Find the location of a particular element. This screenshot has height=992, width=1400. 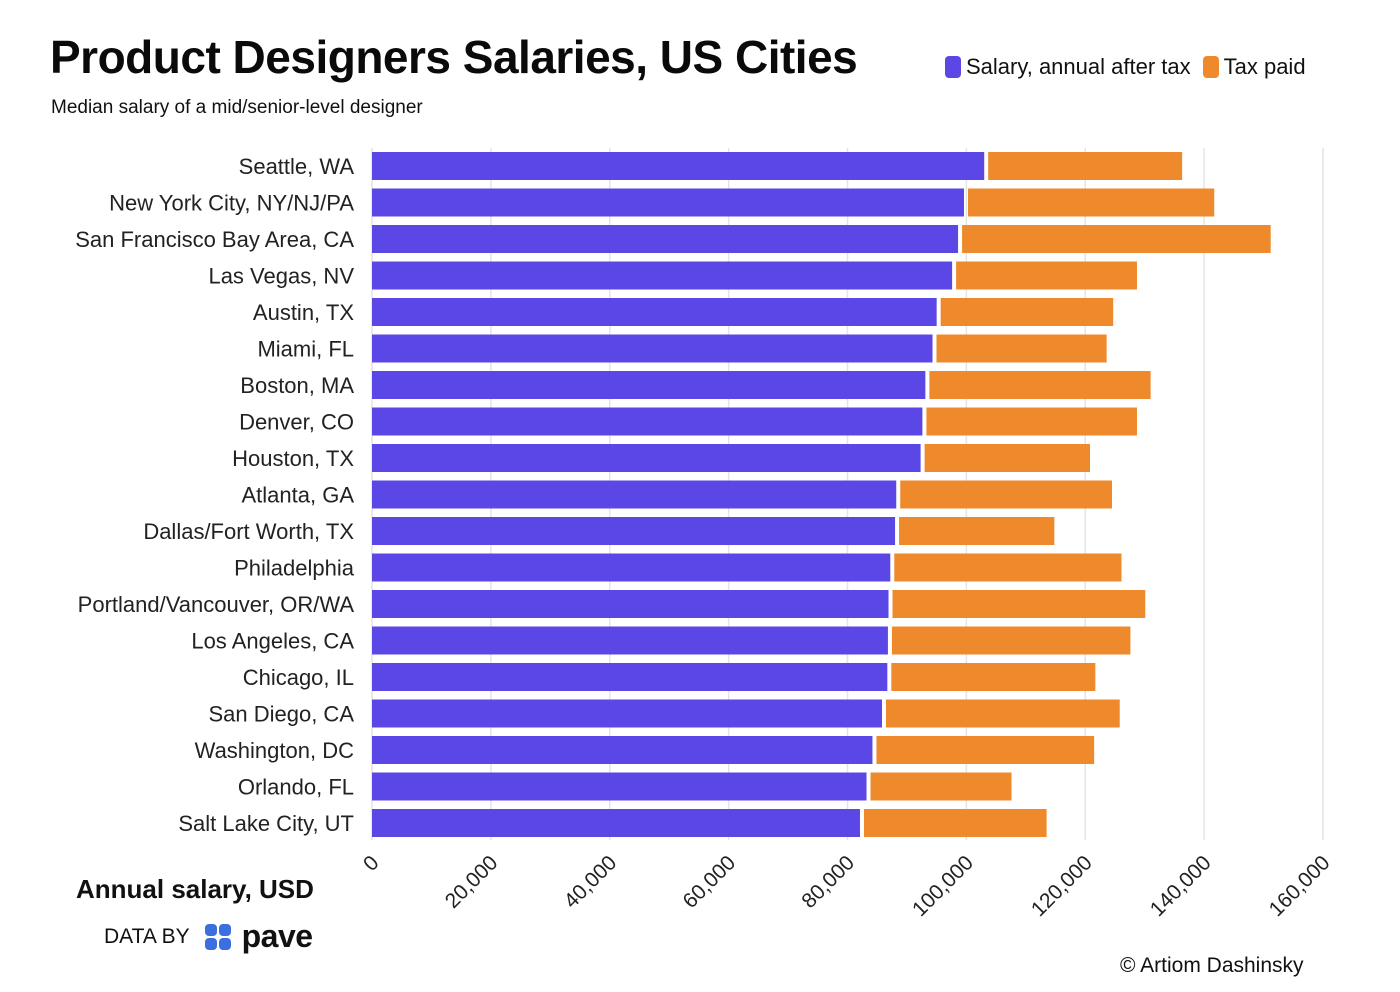

category-label: San Francisco Bay Area, CA is located at coordinates (214, 239).